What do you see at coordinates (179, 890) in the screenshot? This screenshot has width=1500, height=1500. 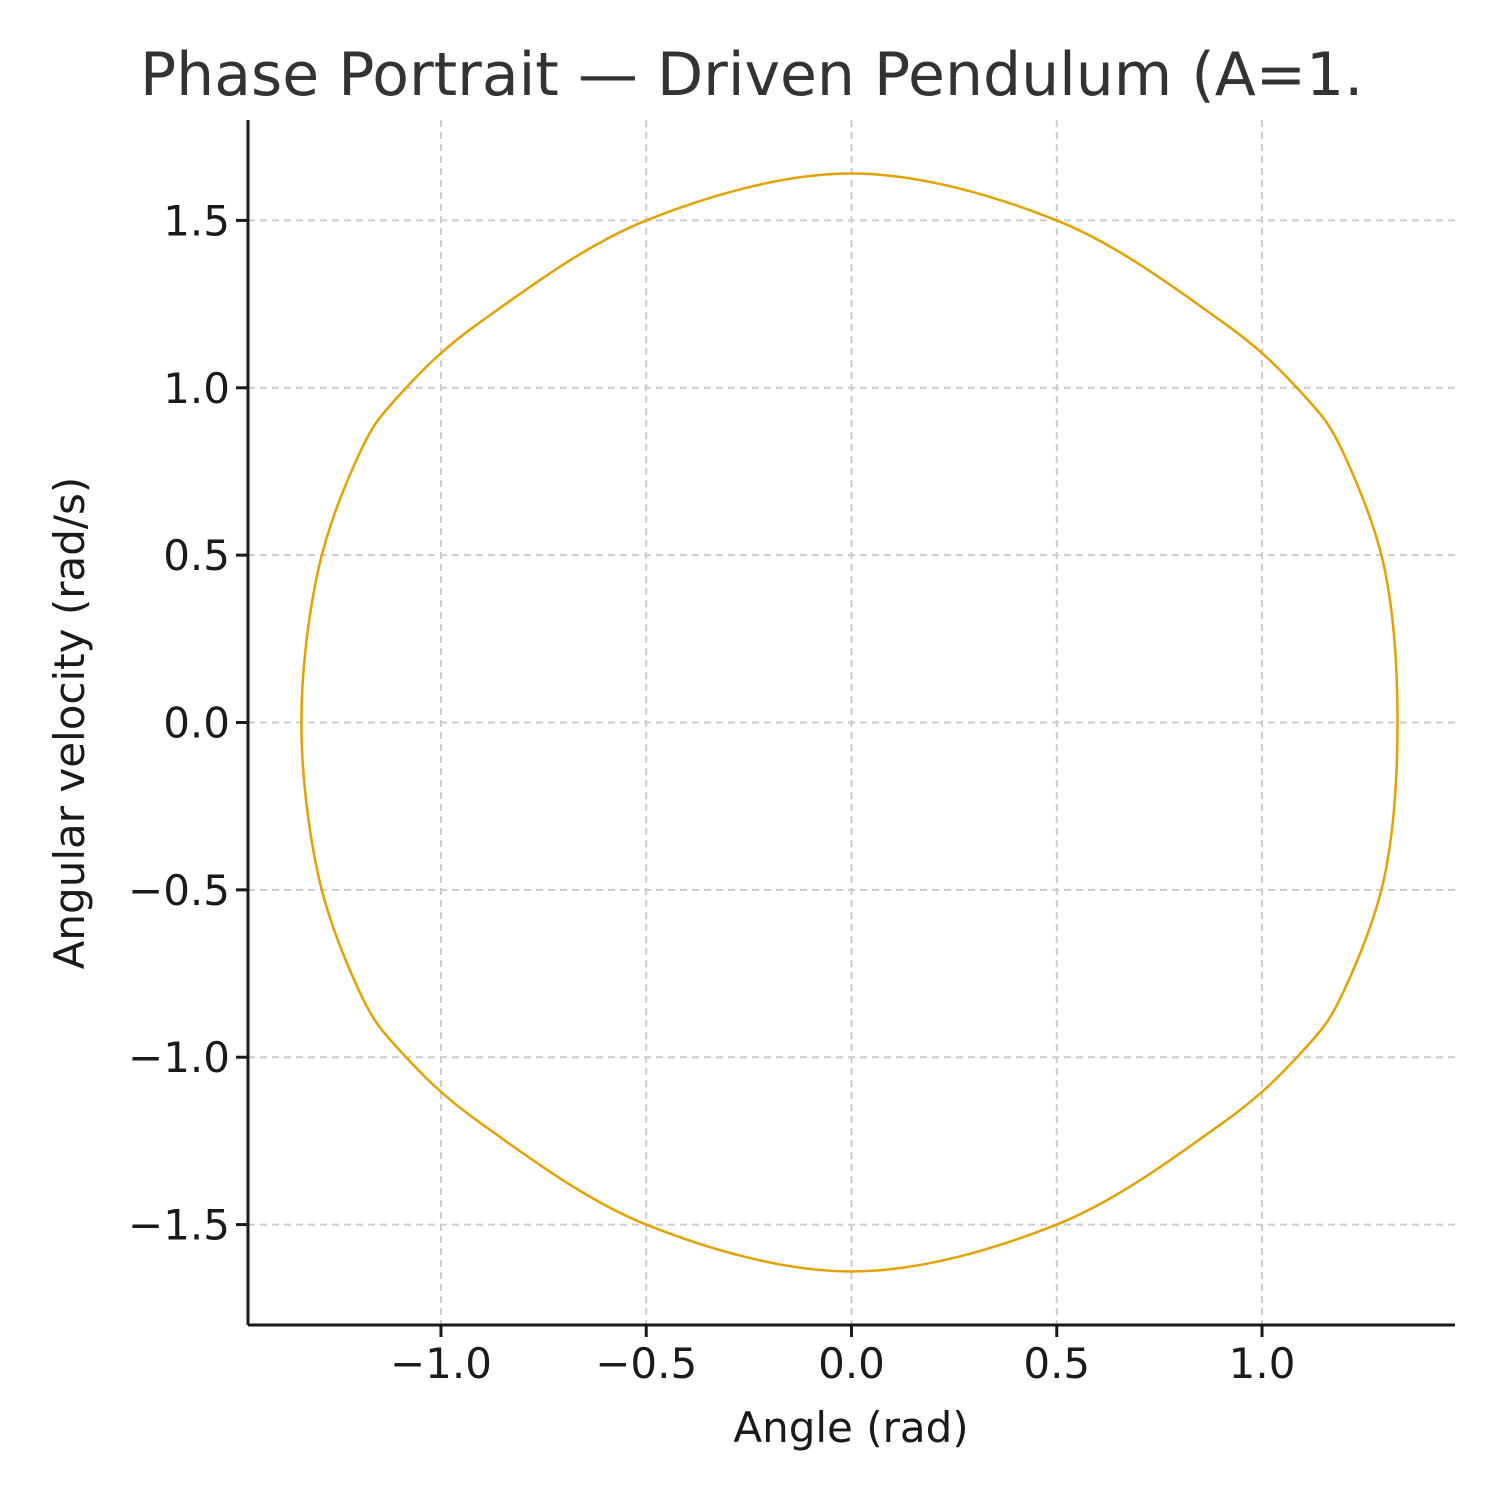 I see `y-tick-label: −0.5` at bounding box center [179, 890].